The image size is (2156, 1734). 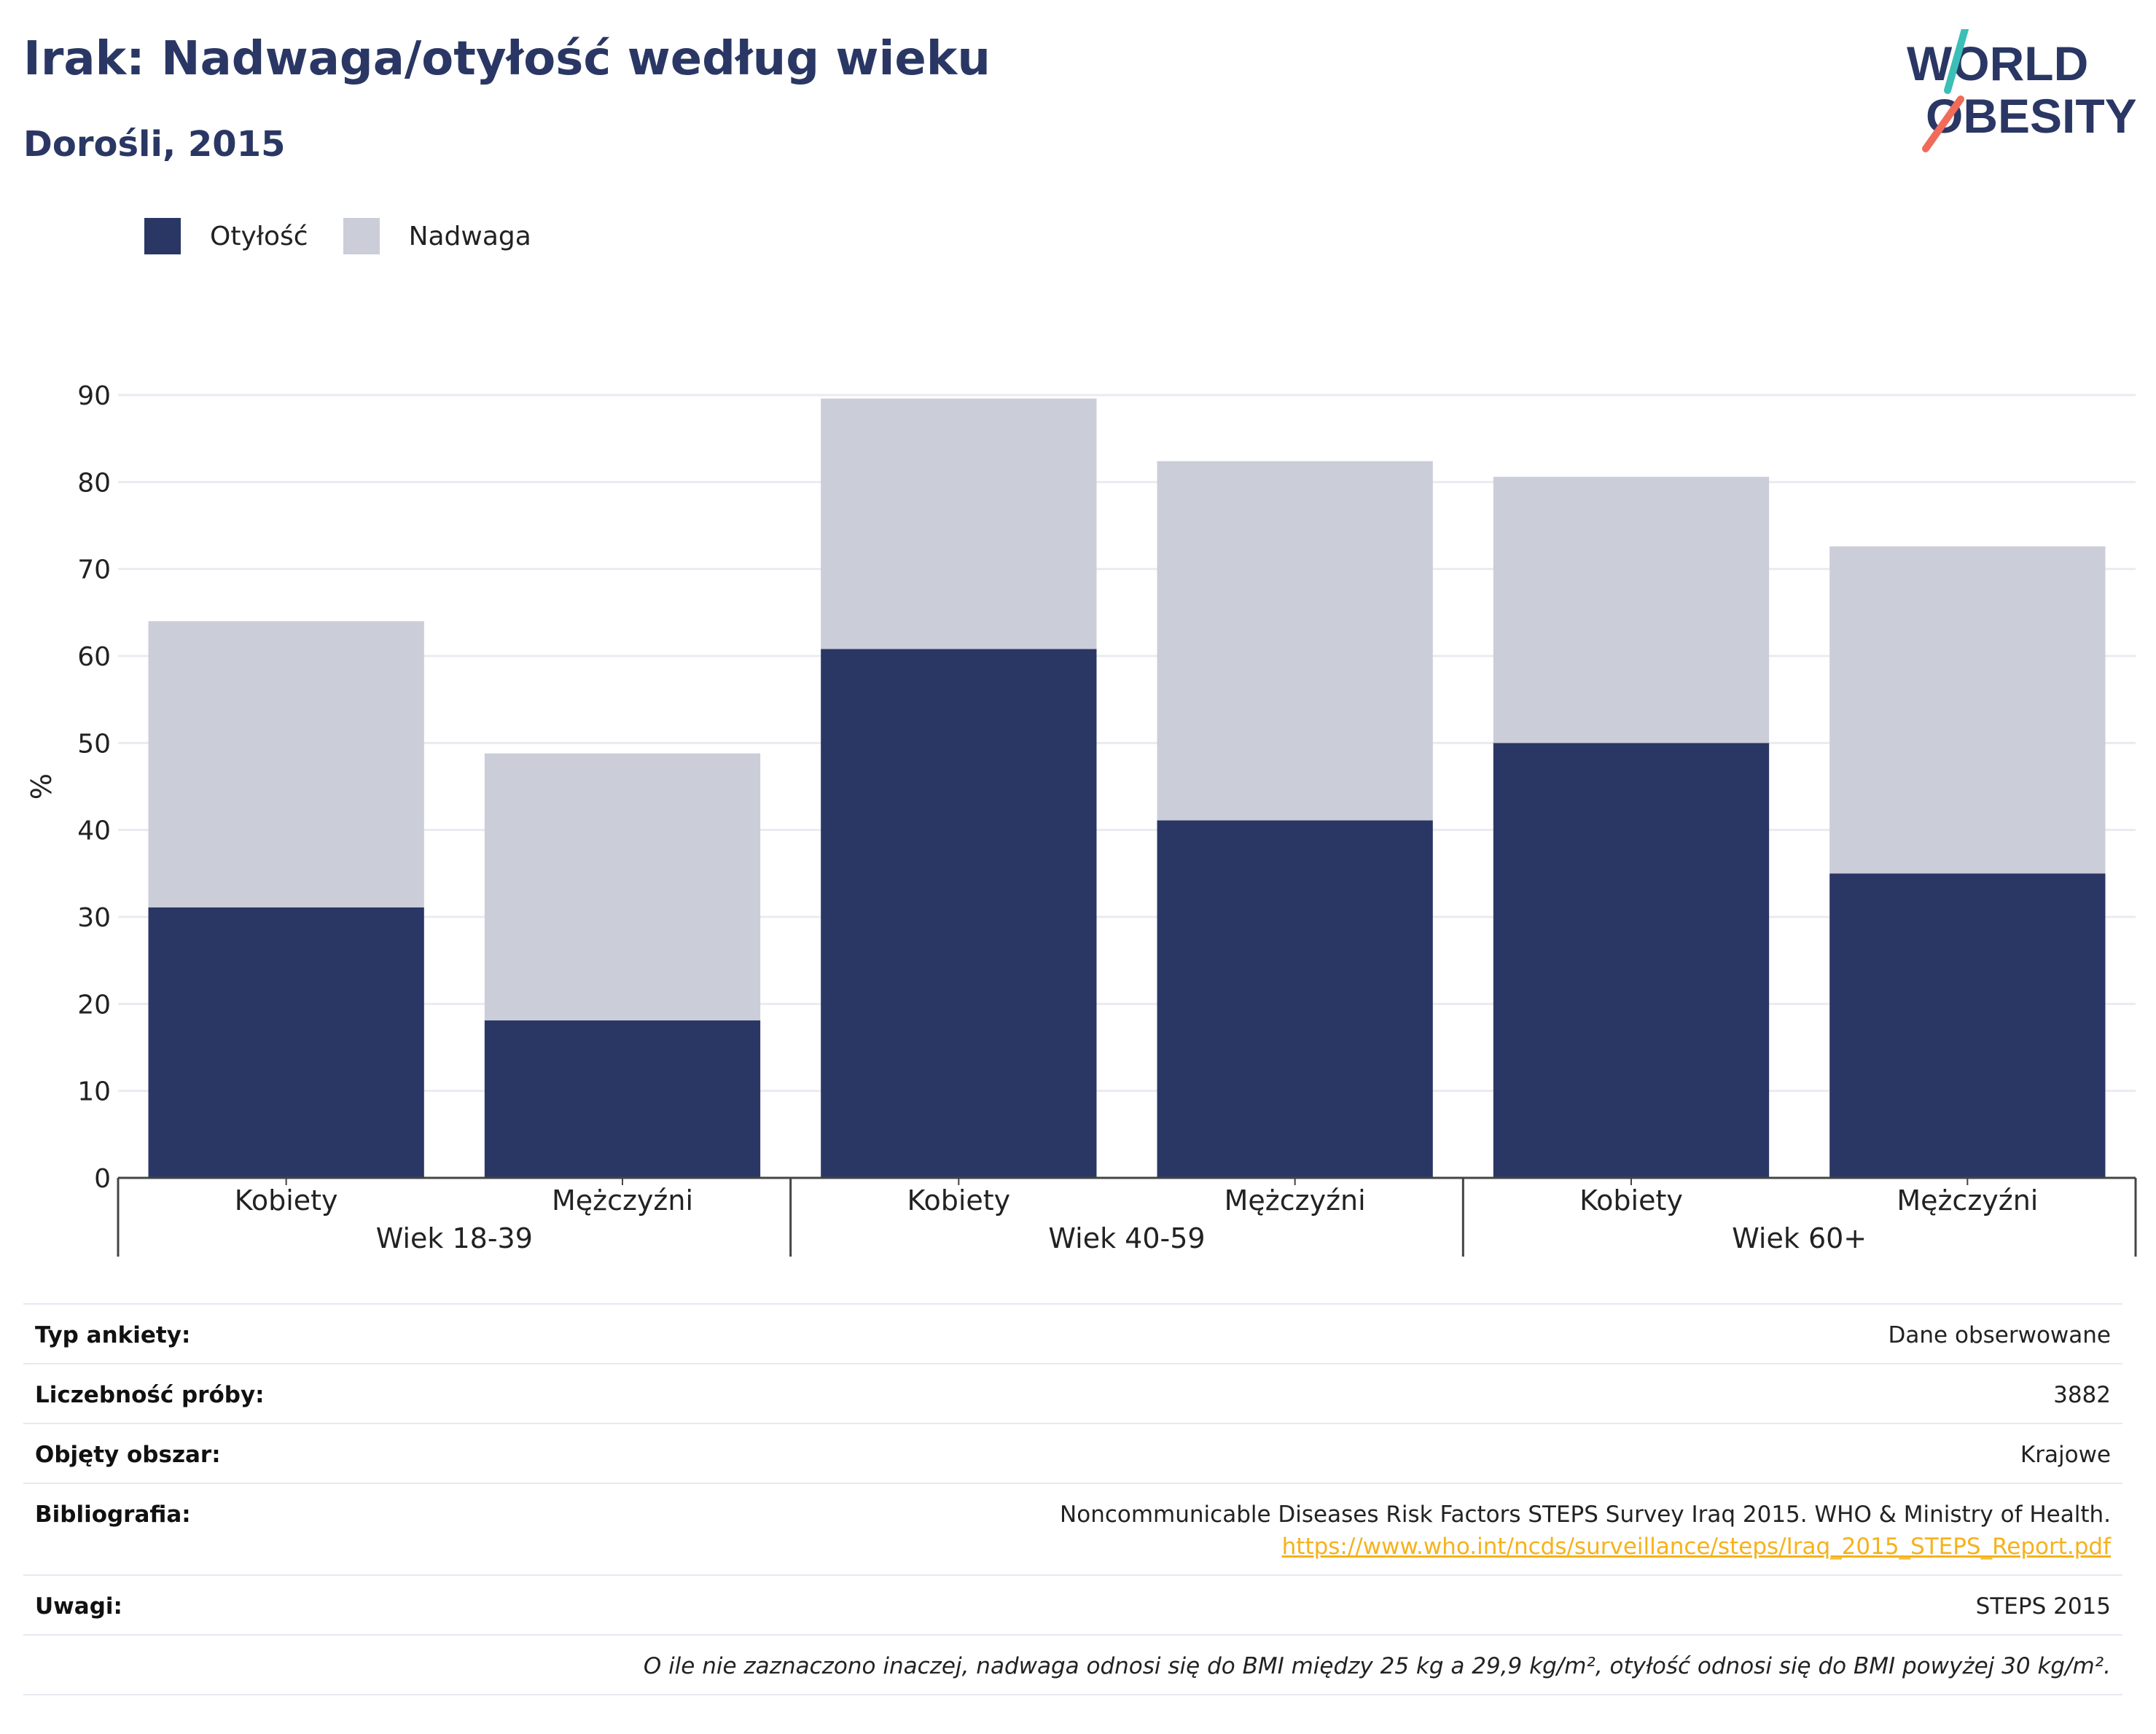 I want to click on legend-label-obesity: Otyłość, so click(x=259, y=236).